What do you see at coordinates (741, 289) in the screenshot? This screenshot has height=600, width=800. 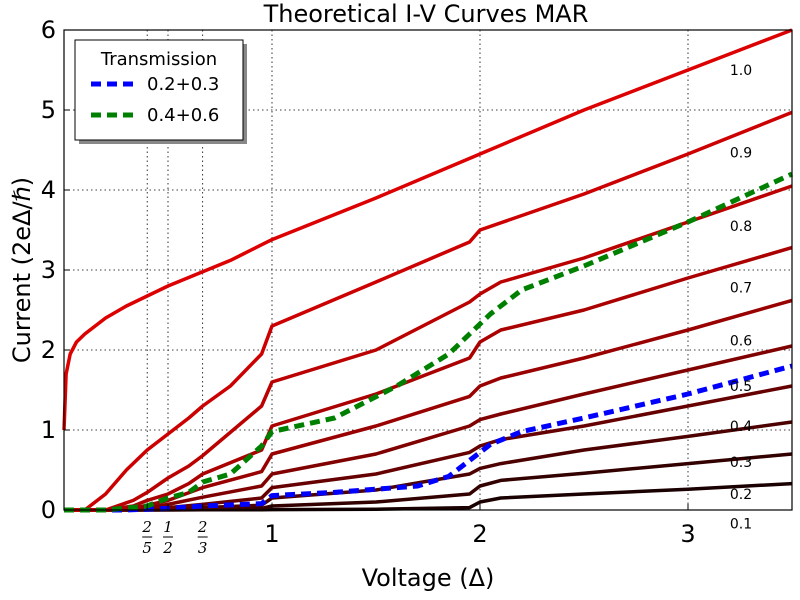 I see `curve-label-0-7: 0.7` at bounding box center [741, 289].